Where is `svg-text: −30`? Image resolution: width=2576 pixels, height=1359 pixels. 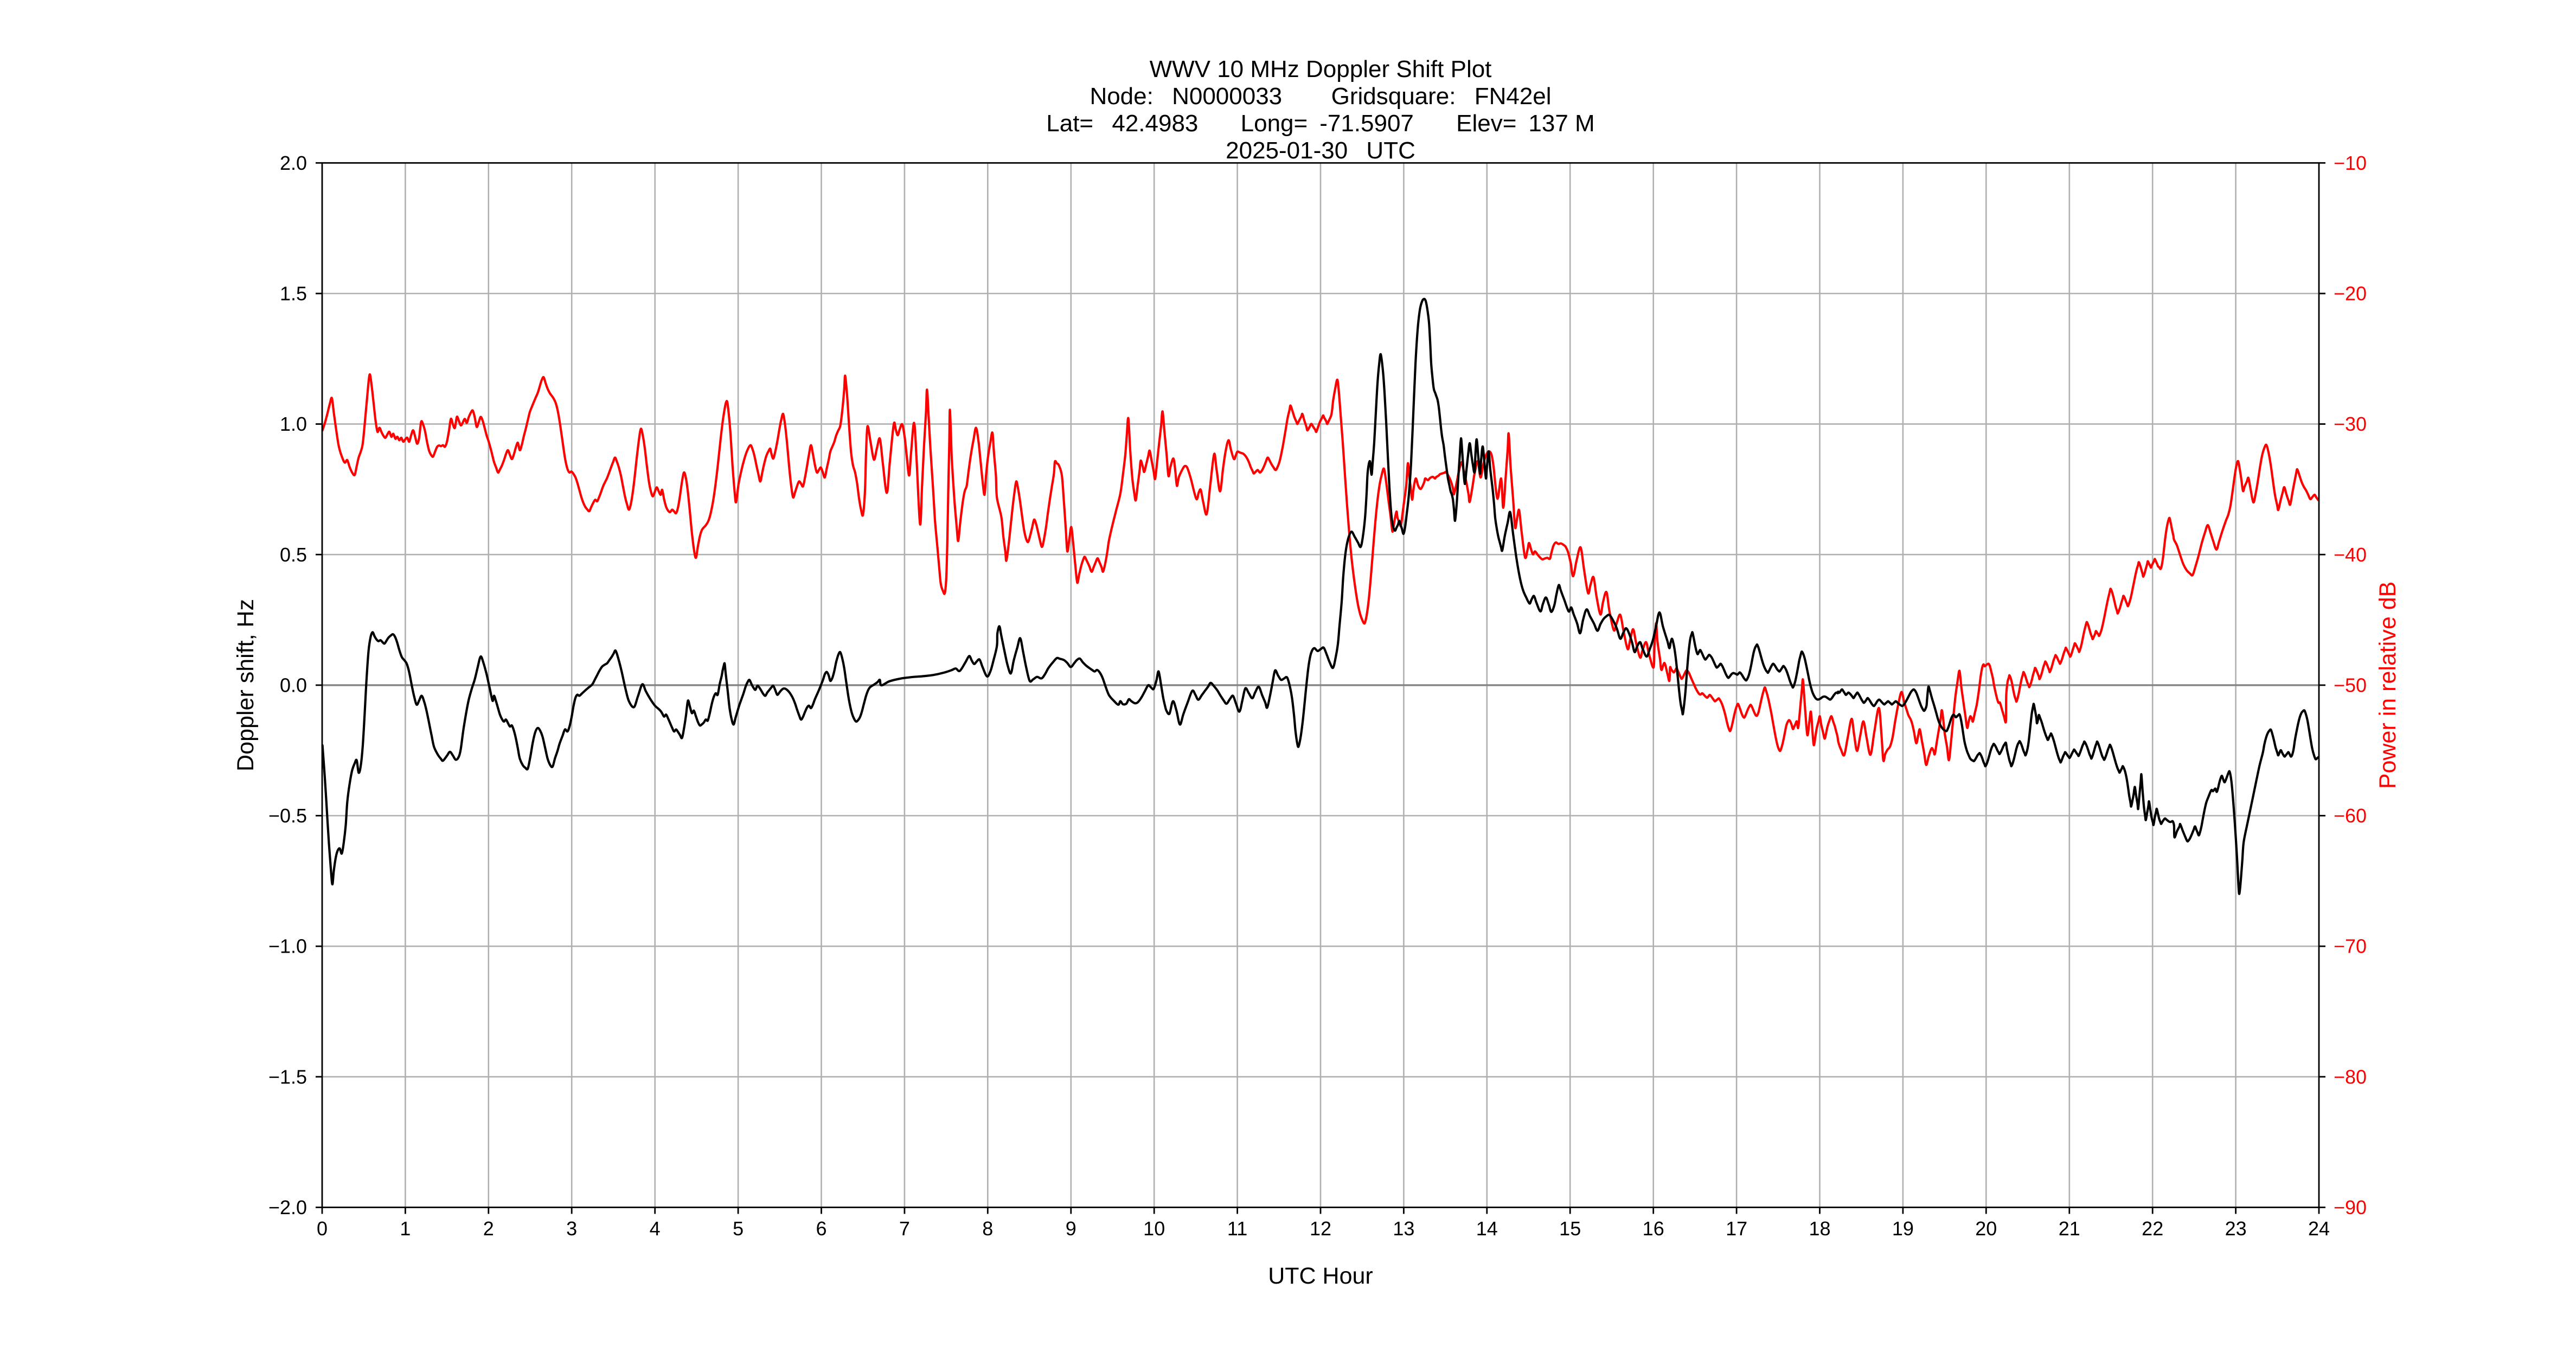 svg-text: −30 is located at coordinates (2351, 424).